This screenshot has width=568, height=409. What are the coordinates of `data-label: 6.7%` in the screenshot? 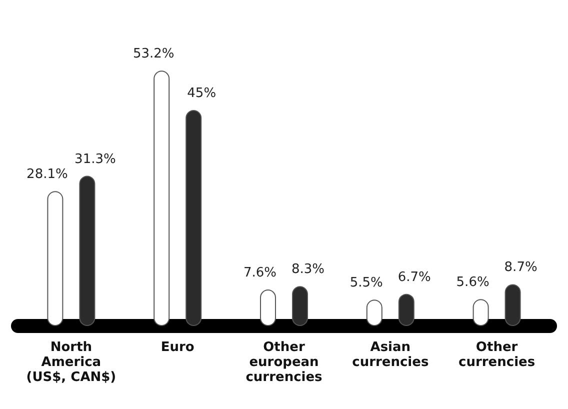 It's located at (414, 277).